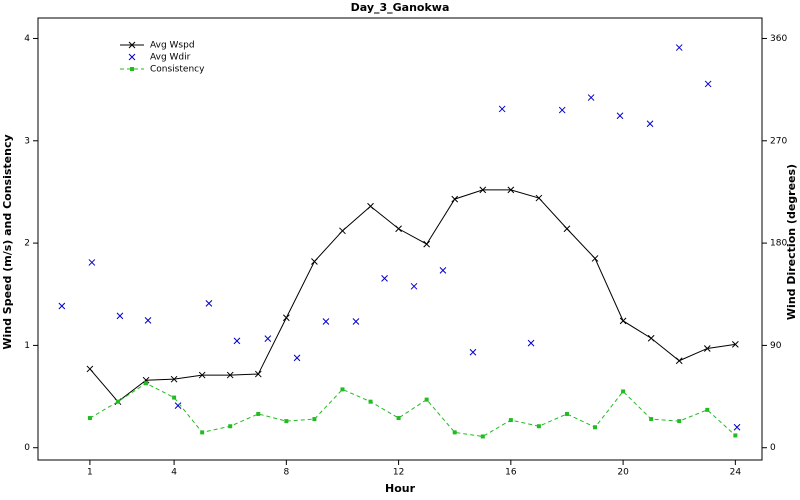  I want to click on y-tick-label: 1, so click(27, 346).